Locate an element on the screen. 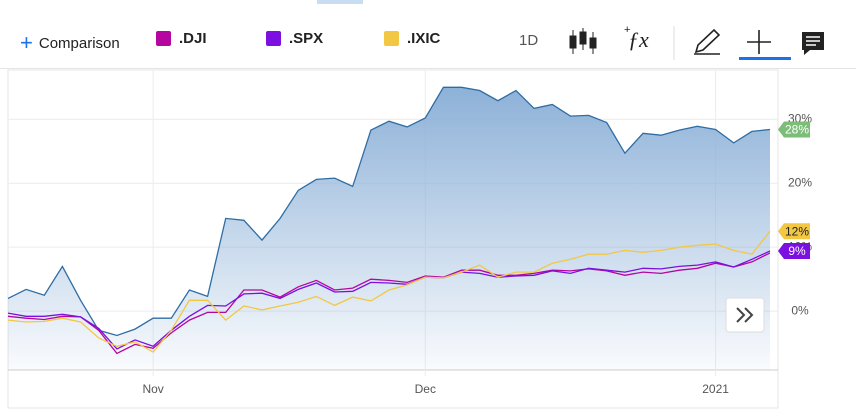 This screenshot has width=856, height=420. legend-item: .DJI is located at coordinates (181, 38).